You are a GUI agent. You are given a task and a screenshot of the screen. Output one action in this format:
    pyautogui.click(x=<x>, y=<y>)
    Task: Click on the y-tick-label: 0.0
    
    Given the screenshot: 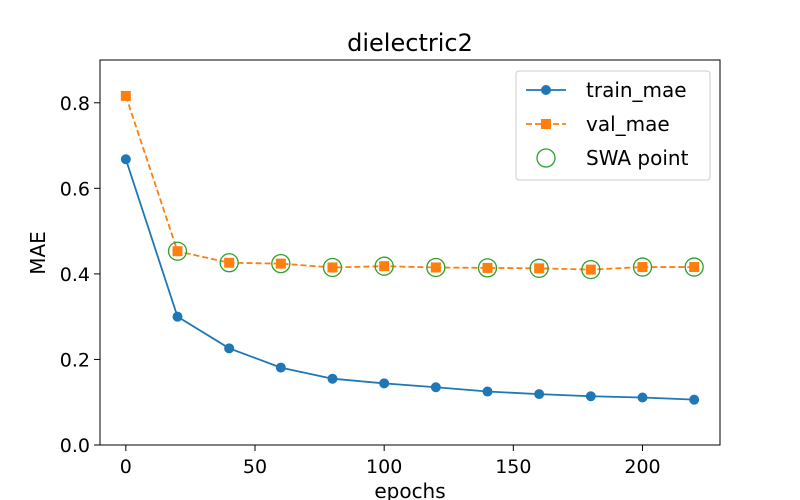 What is the action you would take?
    pyautogui.click(x=75, y=446)
    